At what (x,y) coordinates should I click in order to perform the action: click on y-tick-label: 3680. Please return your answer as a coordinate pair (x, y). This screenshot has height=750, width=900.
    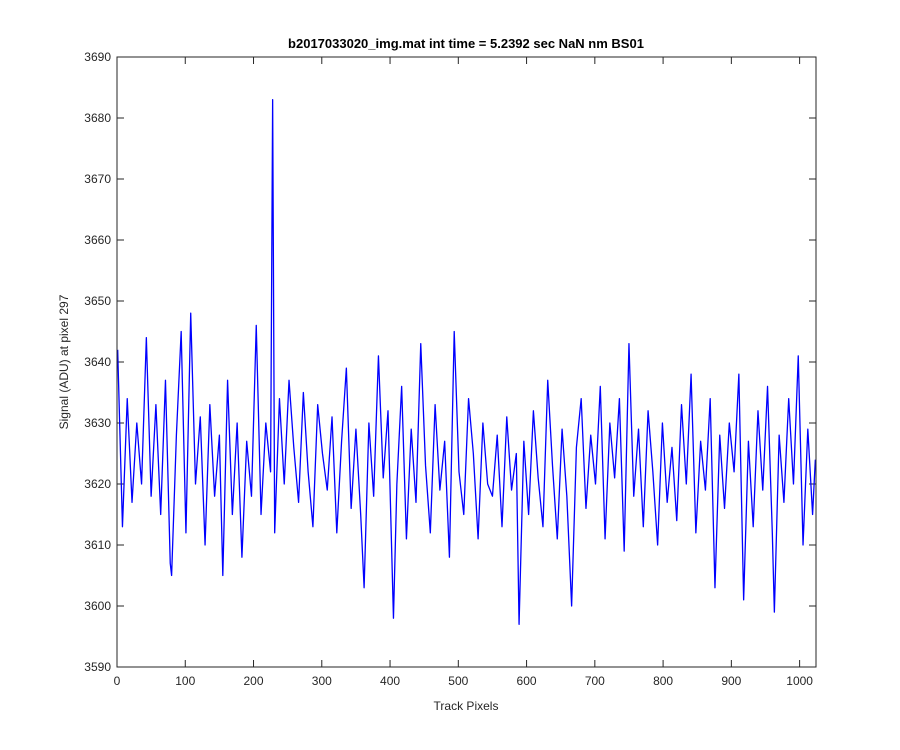
    Looking at the image, I should click on (97, 118).